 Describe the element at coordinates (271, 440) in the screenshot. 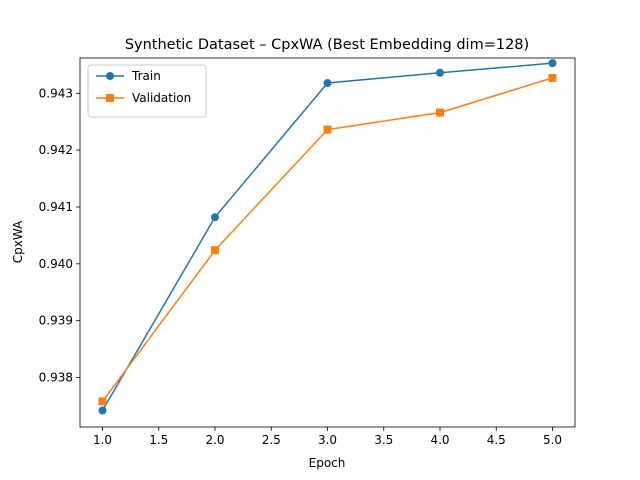

I see `x-tick-label: 2.5` at that location.